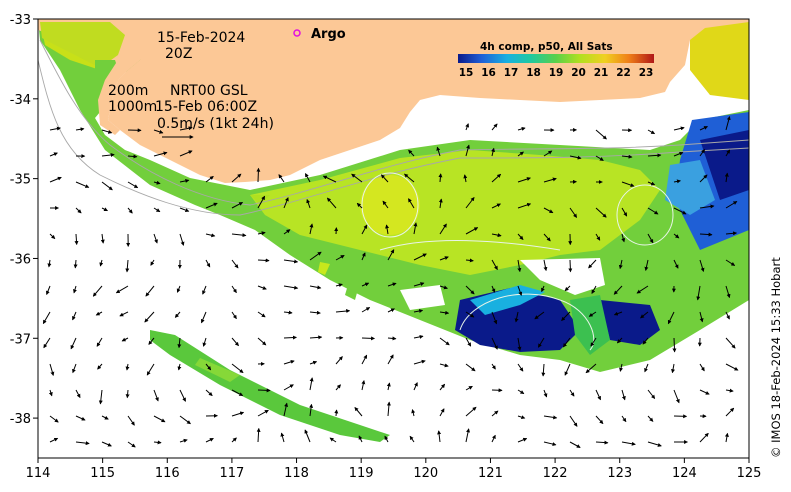  I want to click on y-tick-label: -38, so click(20, 419).